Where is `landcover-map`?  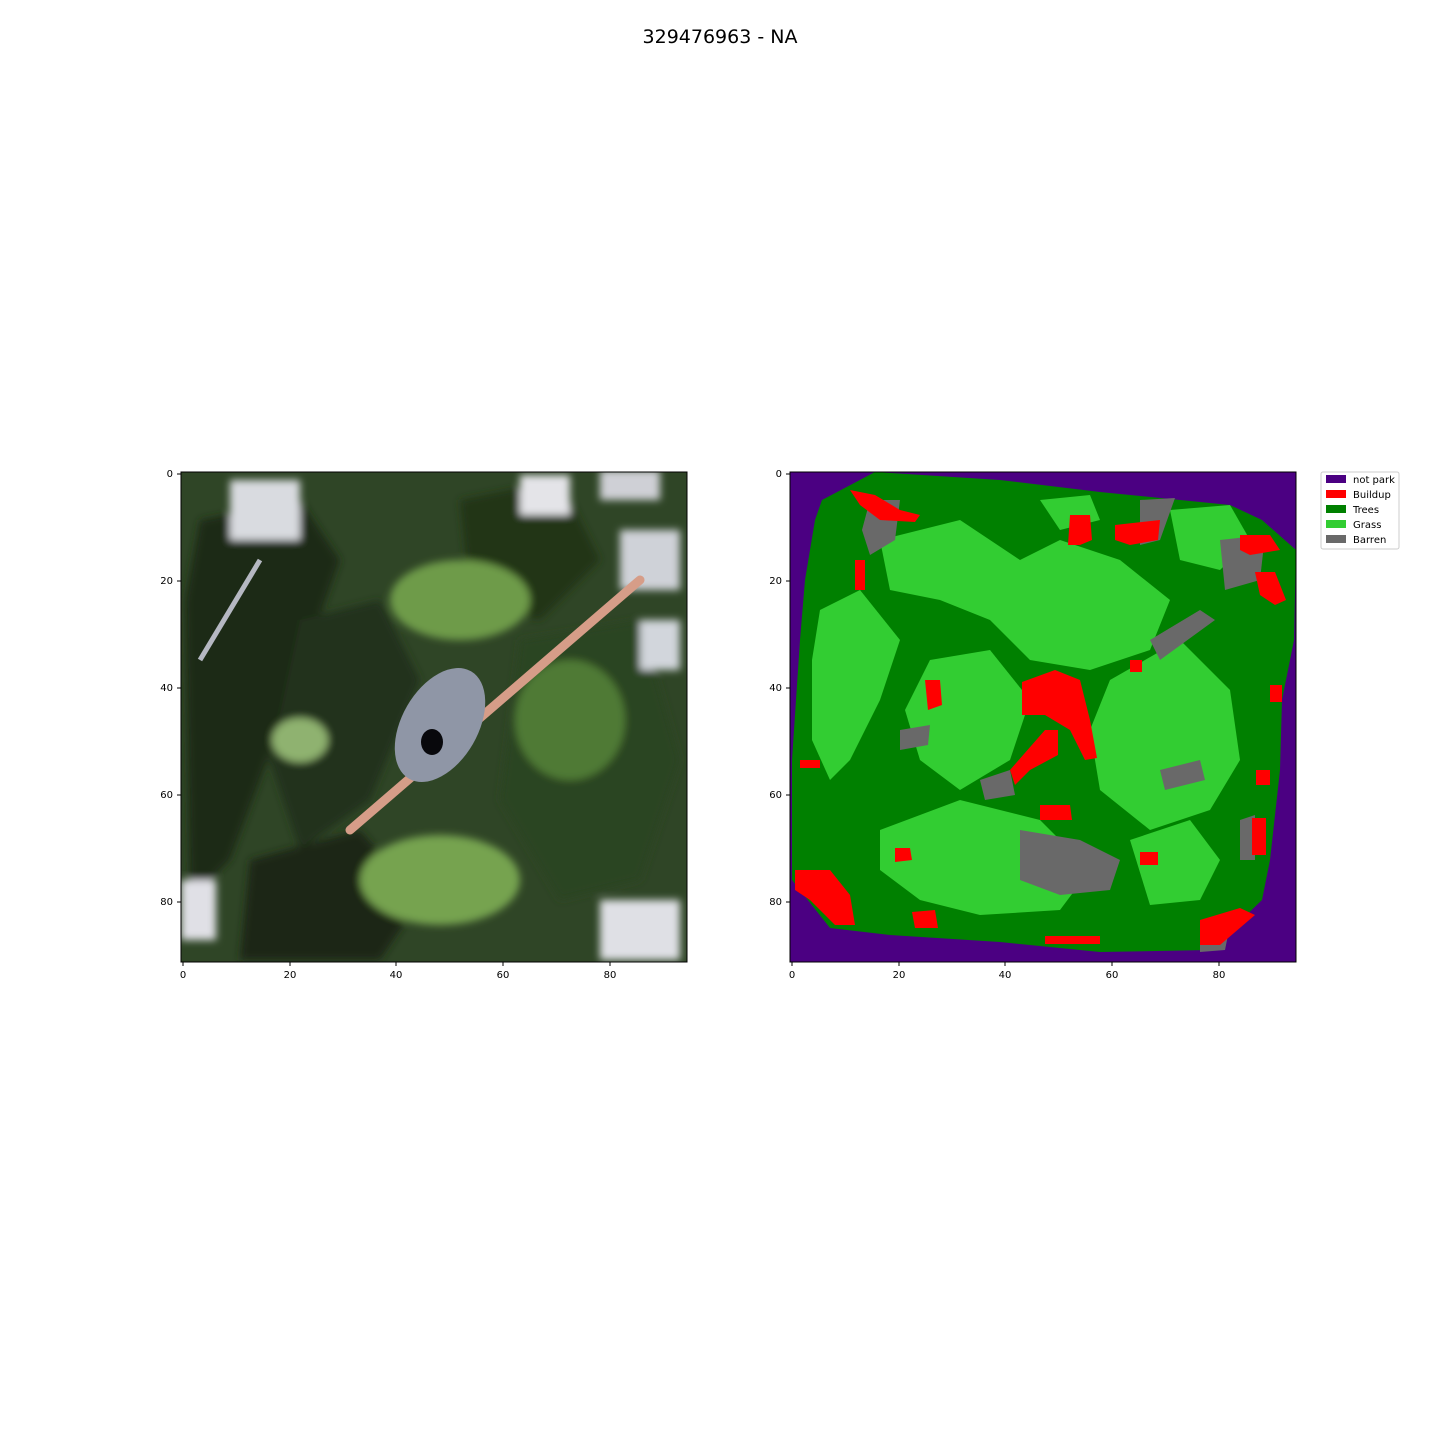
landcover-map is located at coordinates (1043, 717).